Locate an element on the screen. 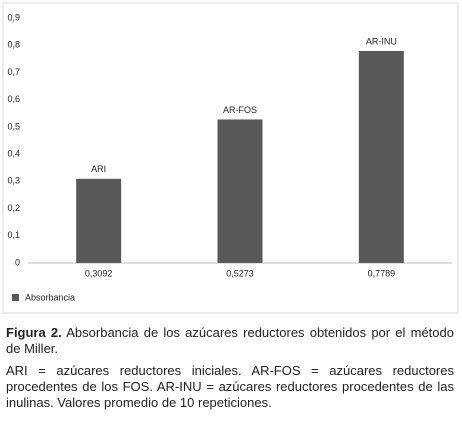 The image size is (462, 422). caption-label: Figura 2. is located at coordinates (34, 332).